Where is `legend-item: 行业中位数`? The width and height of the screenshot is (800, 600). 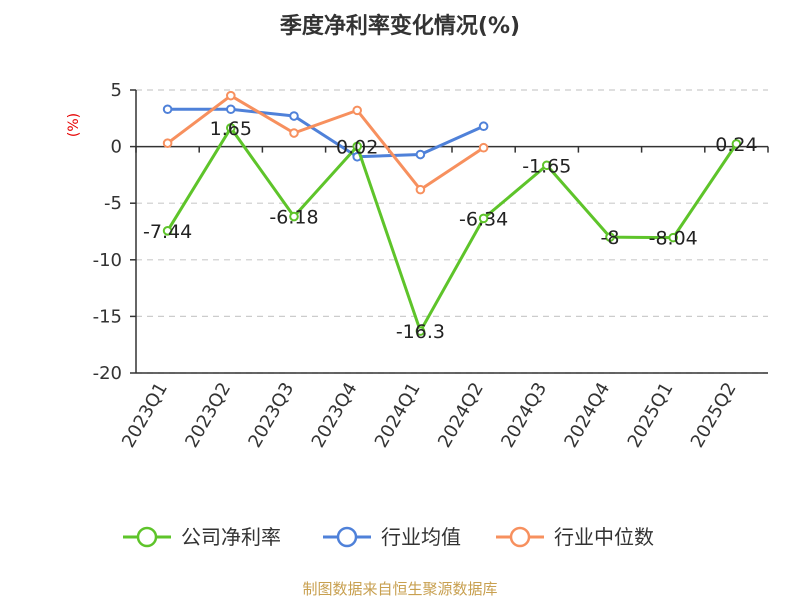
legend-item: 行业中位数 is located at coordinates (575, 537).